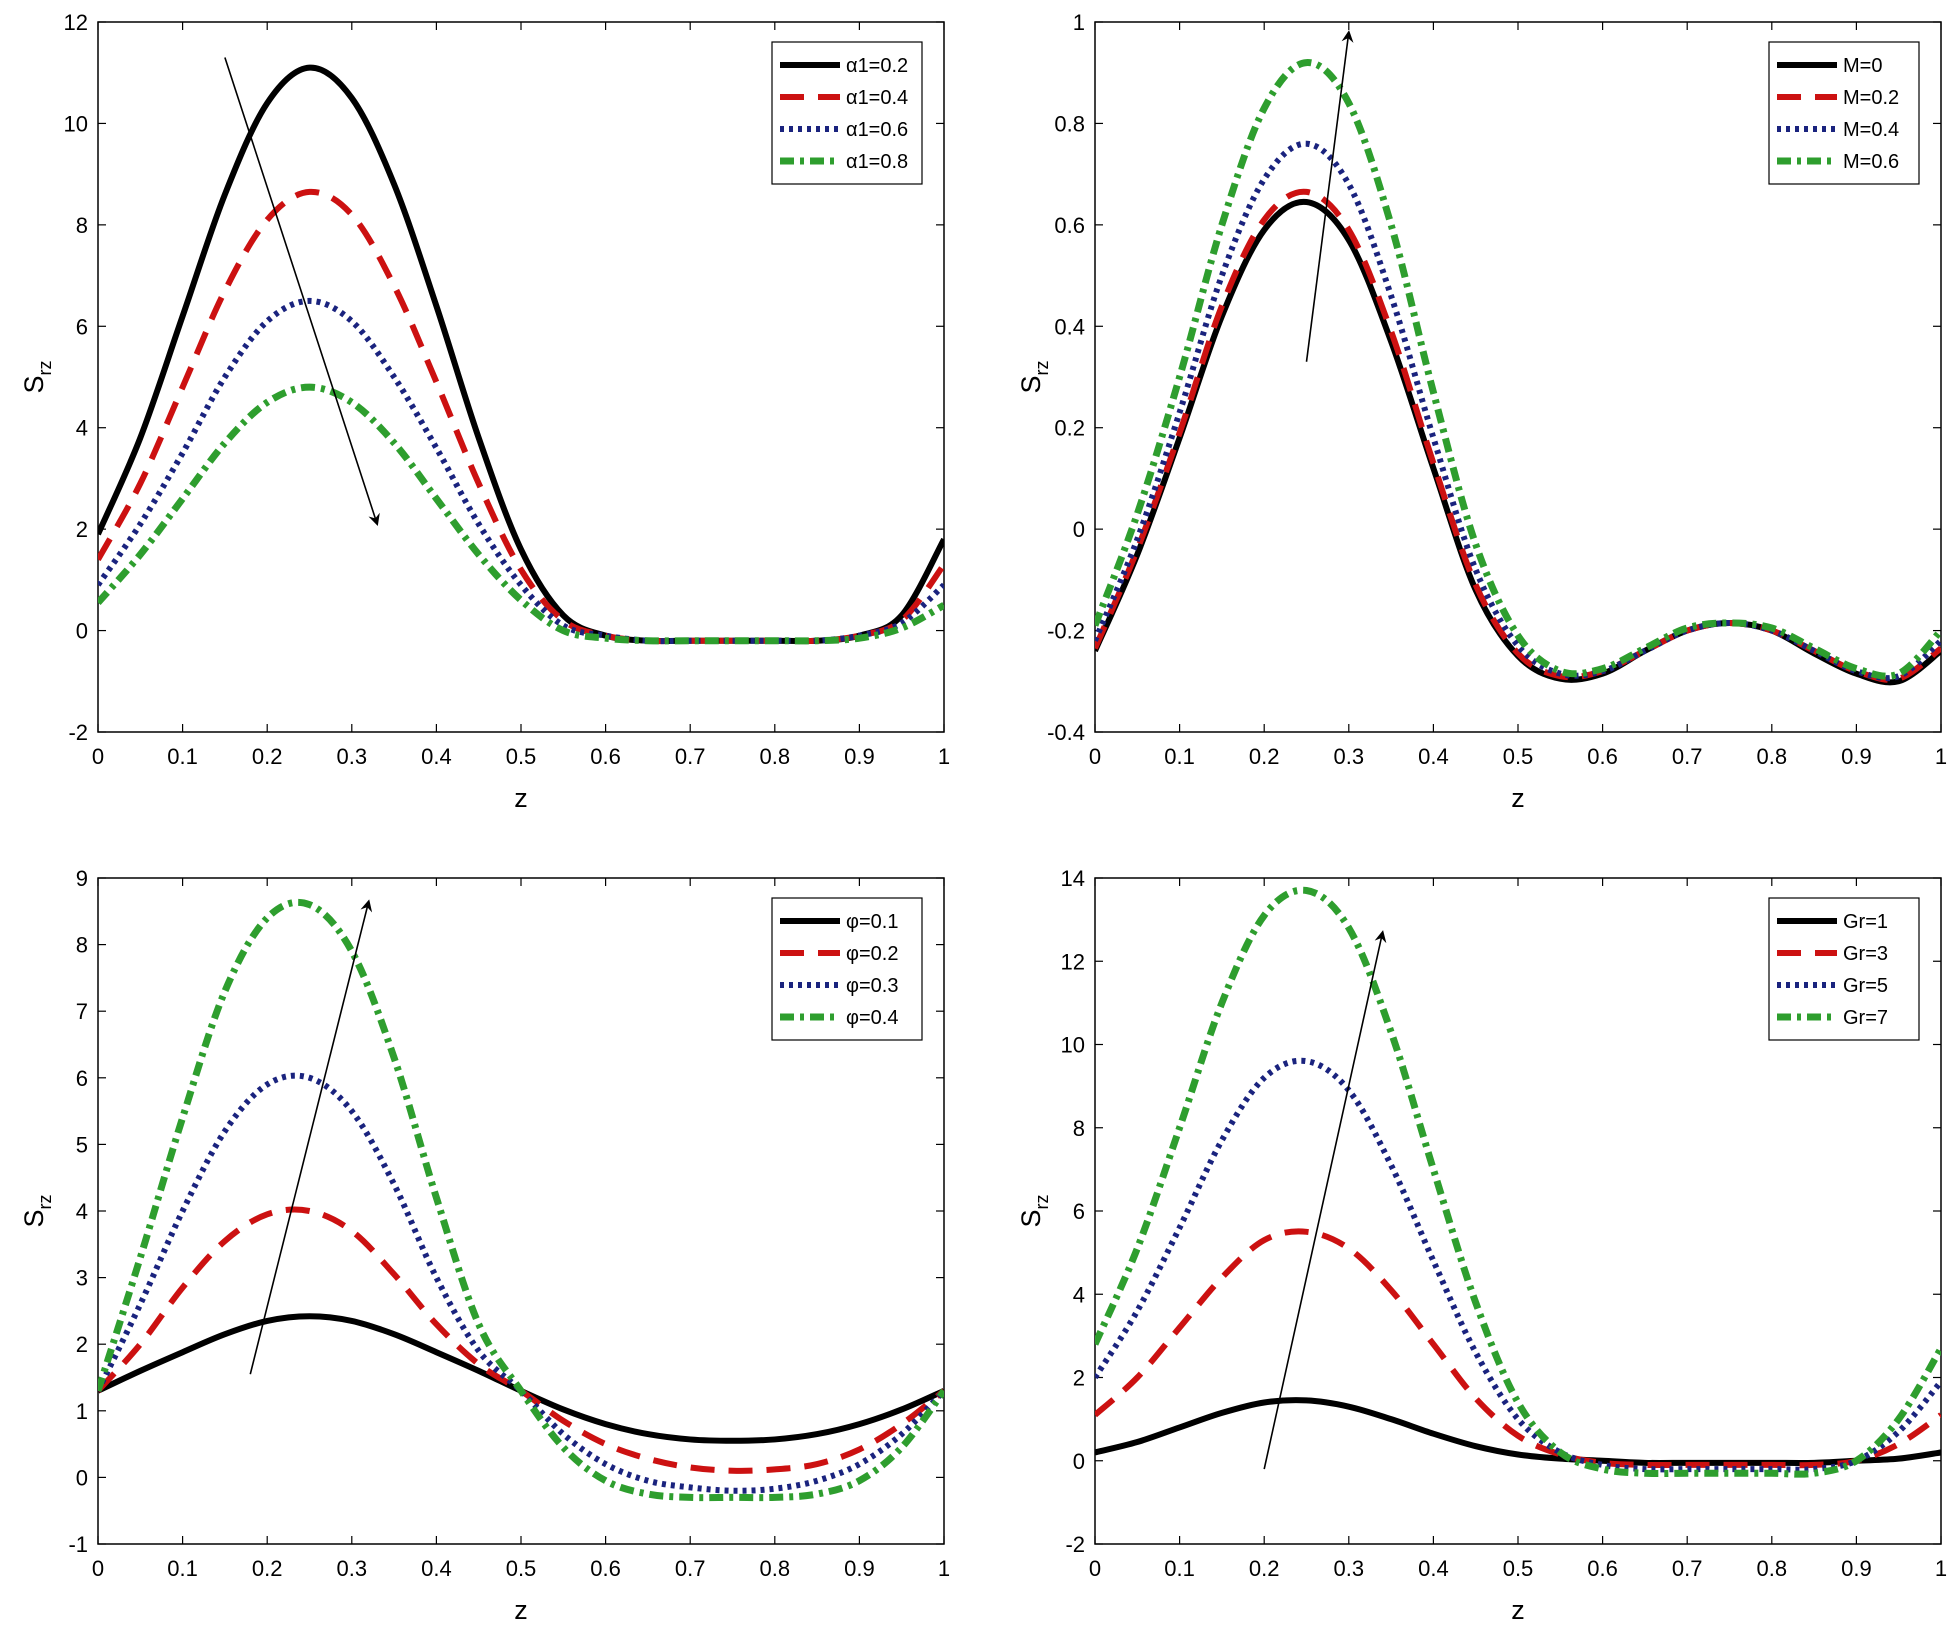 Image resolution: width=1950 pixels, height=1635 pixels. I want to click on legend-label-3: Gr=5, so click(1865, 986).